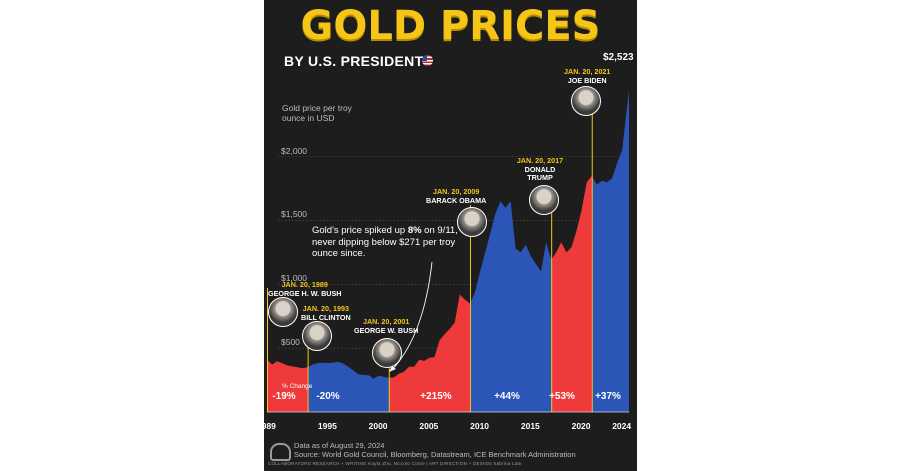 The image size is (900, 471). I want to click on percent-change-label: +215%, so click(436, 396).